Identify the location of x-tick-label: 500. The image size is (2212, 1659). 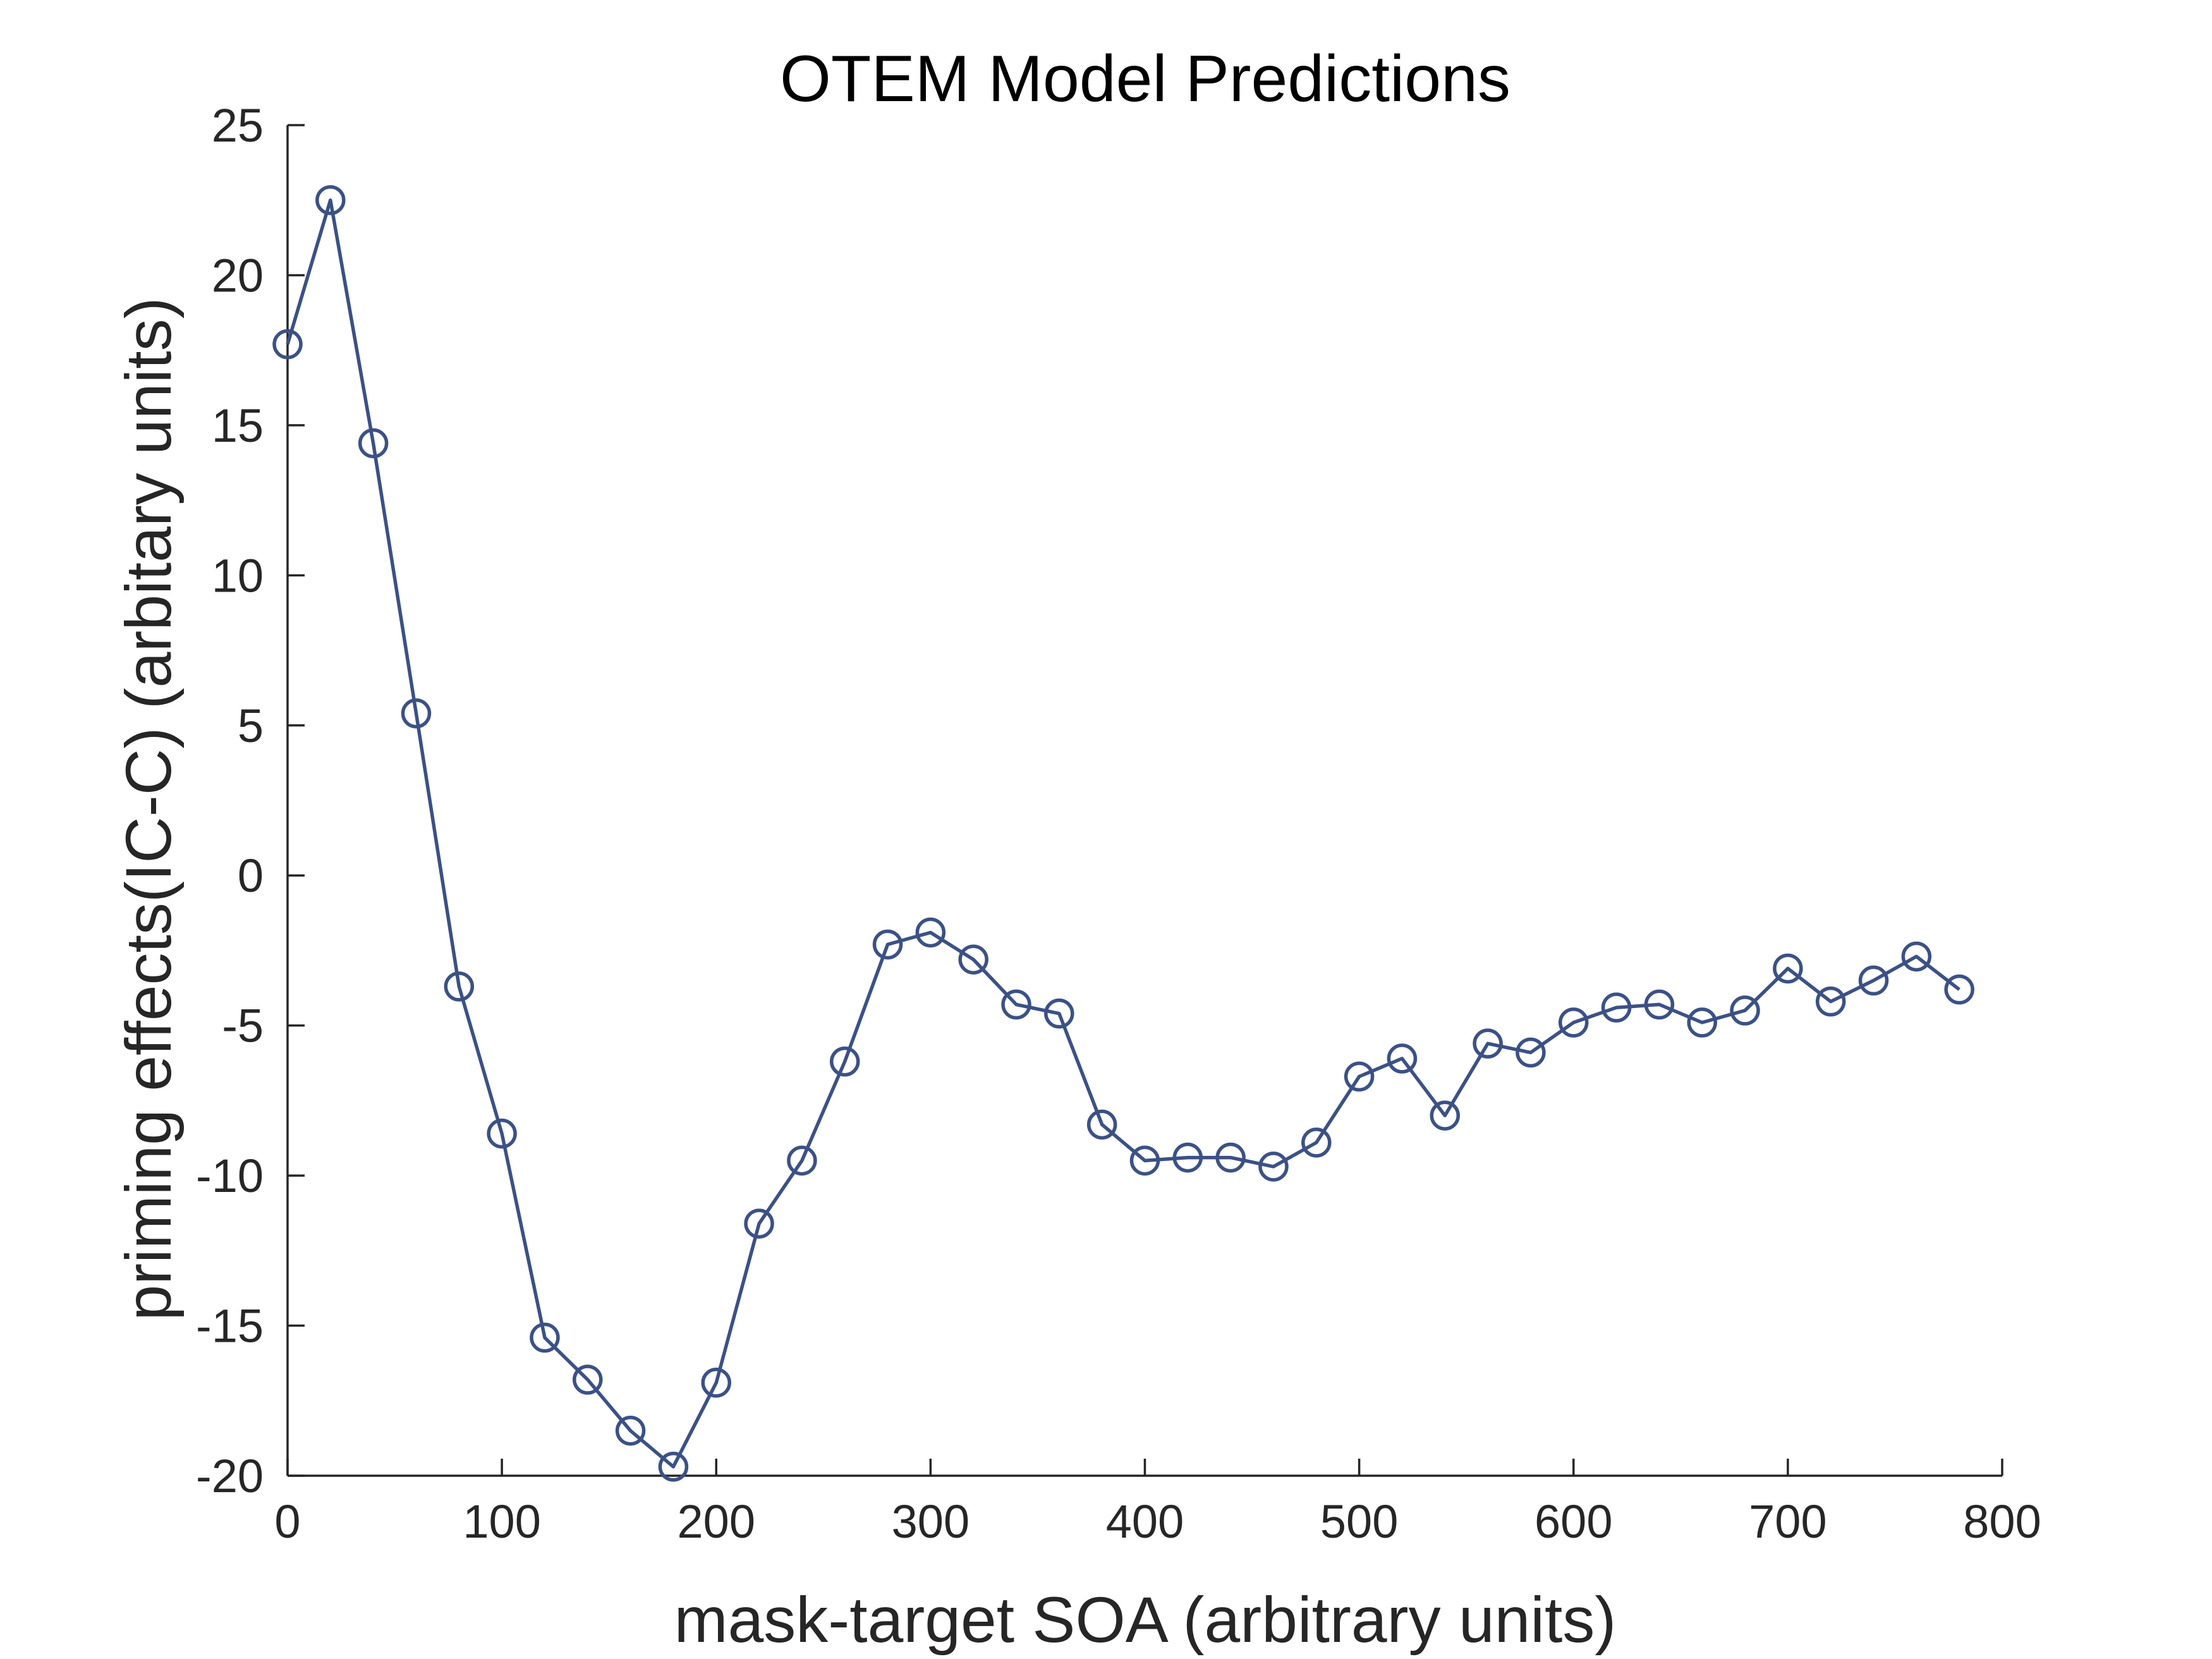
(1359, 1521).